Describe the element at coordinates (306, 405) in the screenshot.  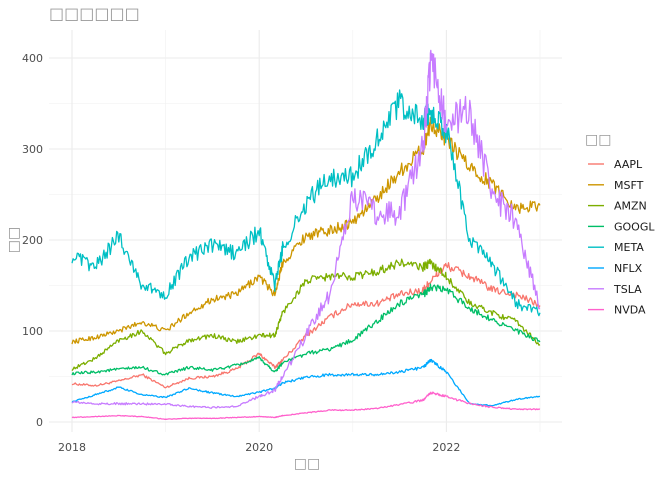
I see `series-line-nvda` at that location.